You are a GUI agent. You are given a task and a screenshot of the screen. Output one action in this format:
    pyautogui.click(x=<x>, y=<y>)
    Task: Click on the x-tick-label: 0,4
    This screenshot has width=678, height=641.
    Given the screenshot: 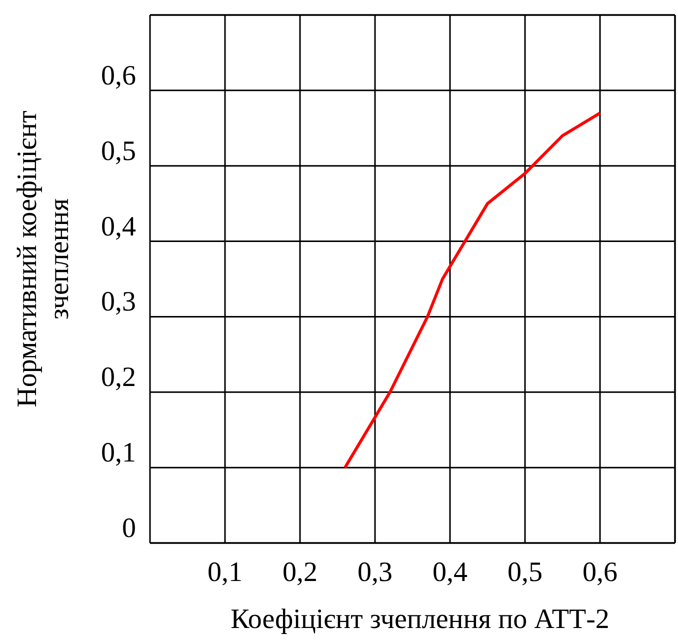 What is the action you would take?
    pyautogui.click(x=450, y=572)
    